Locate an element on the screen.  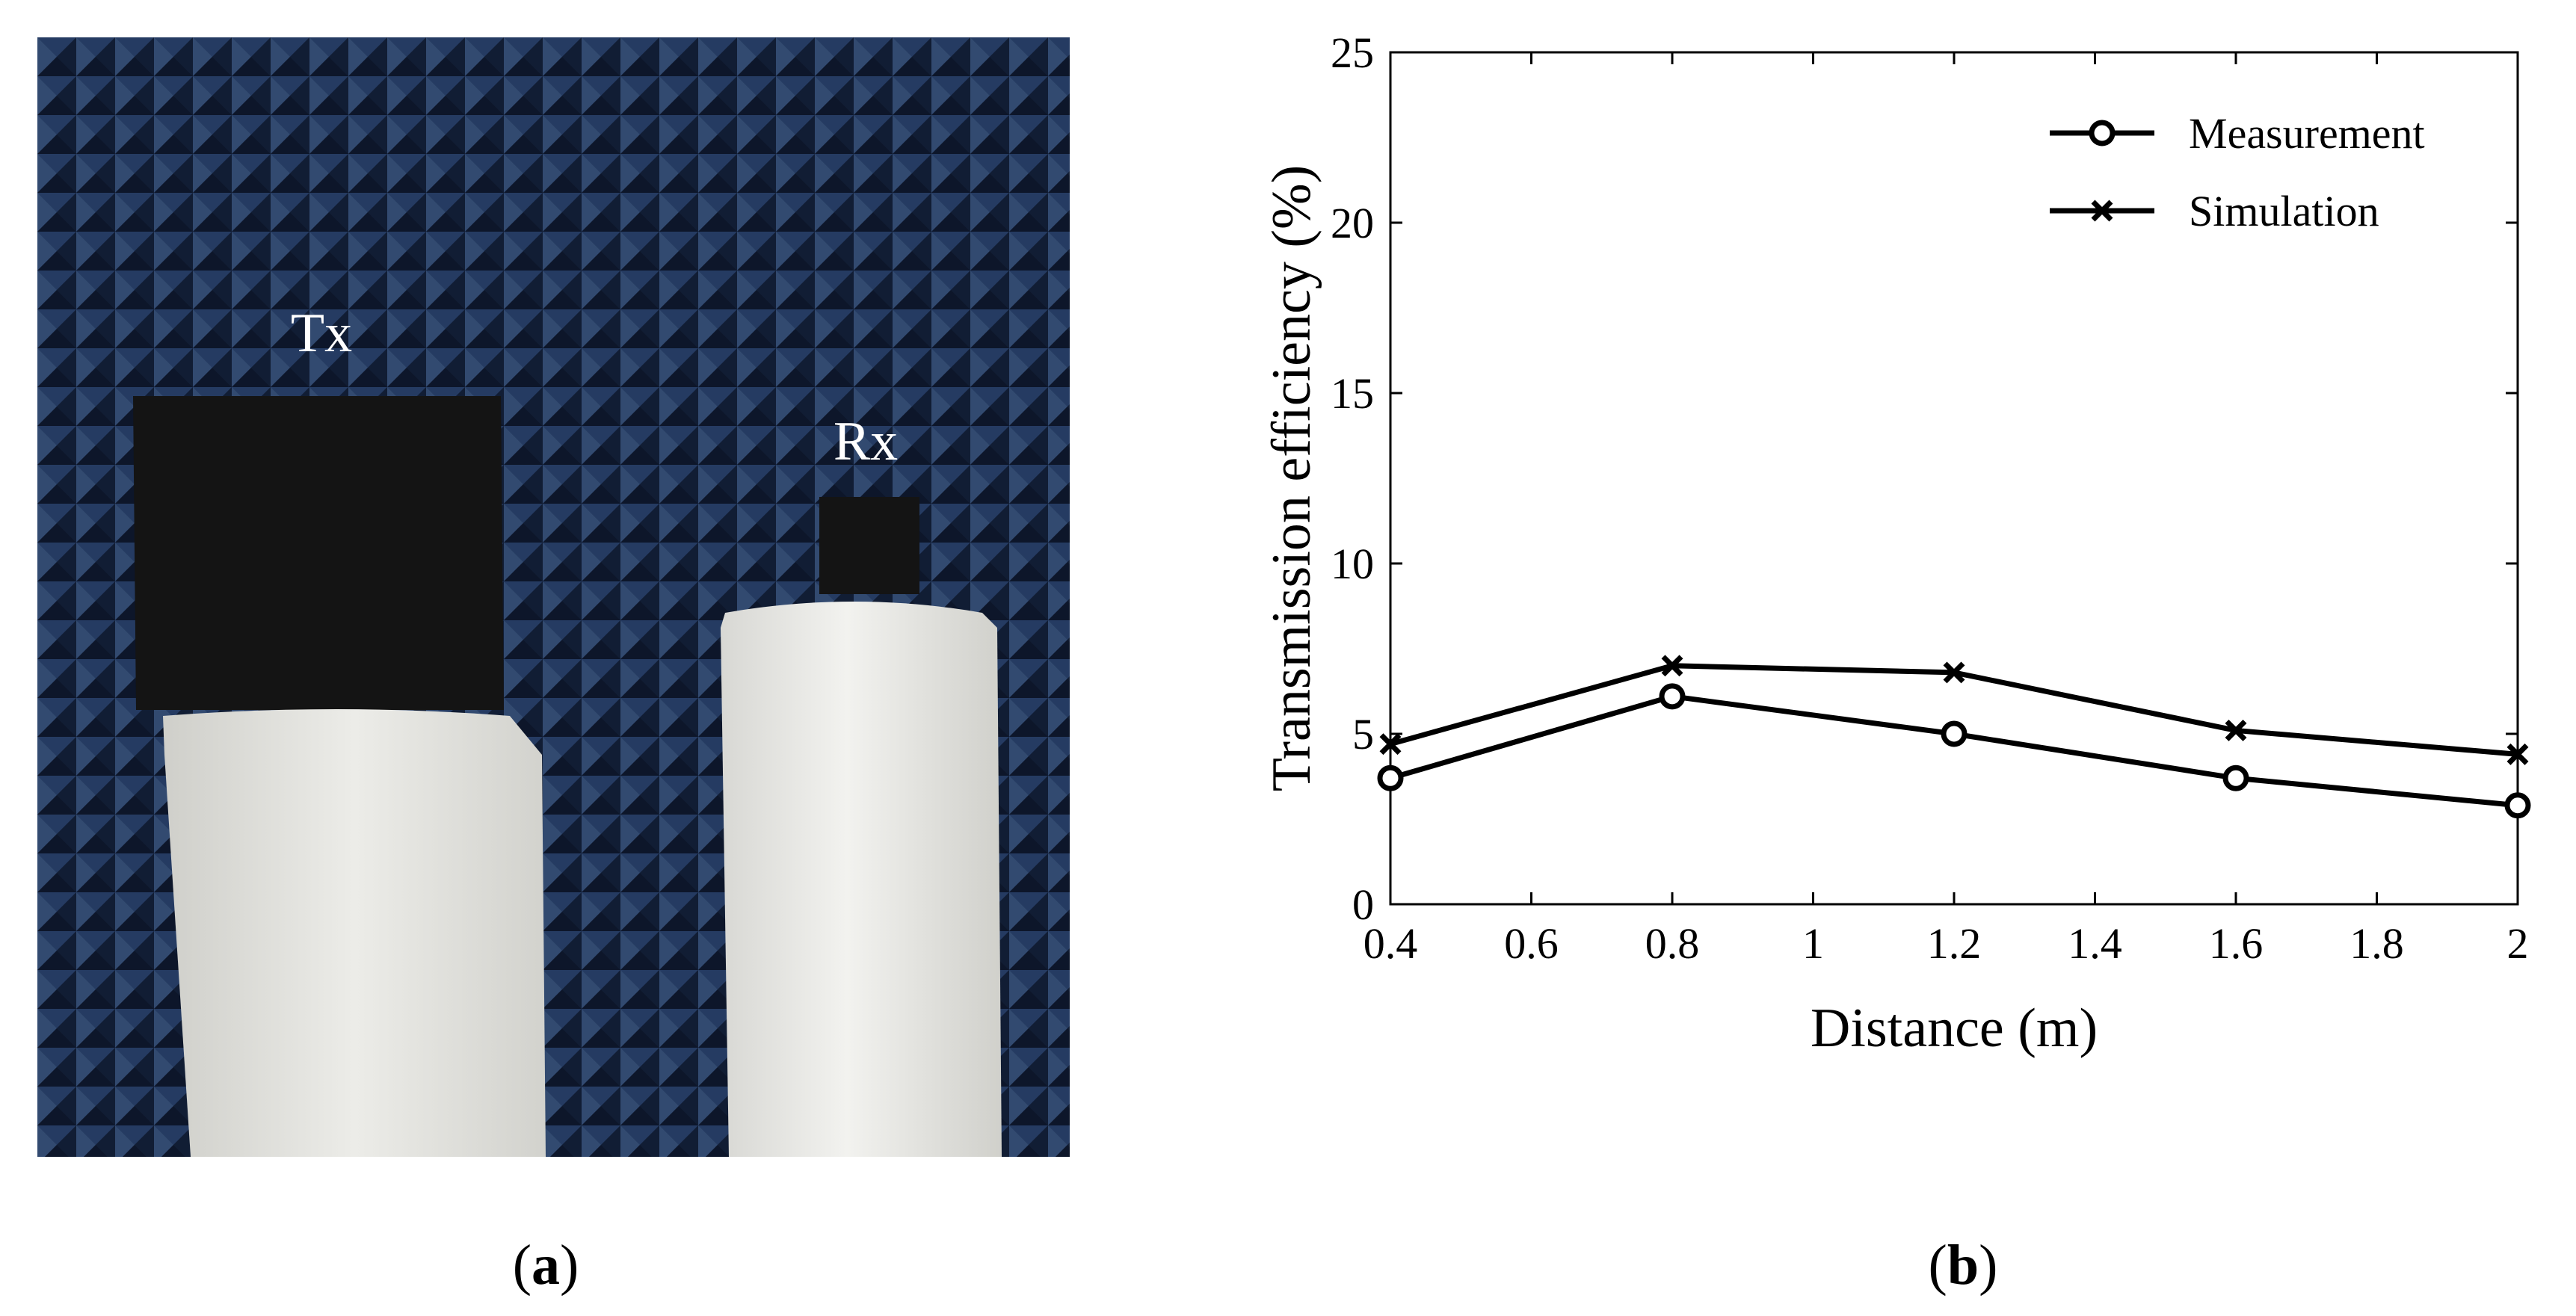
caption-a: (a) is located at coordinates (545, 1265).